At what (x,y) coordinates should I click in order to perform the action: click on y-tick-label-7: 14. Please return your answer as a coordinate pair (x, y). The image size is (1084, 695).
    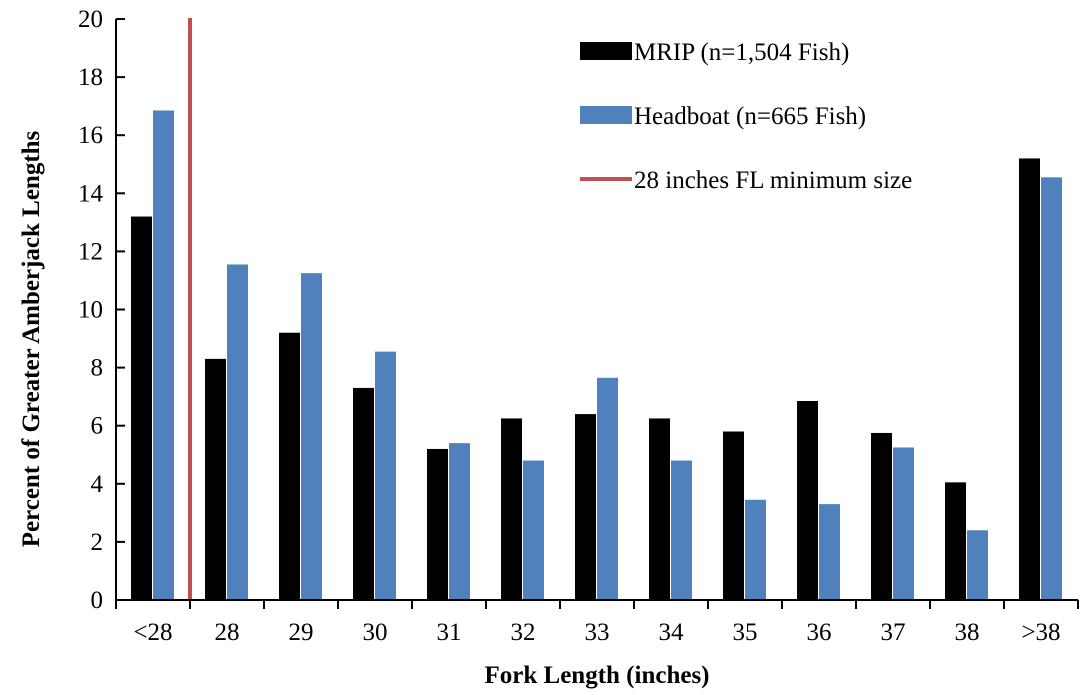
    Looking at the image, I should click on (91, 193).